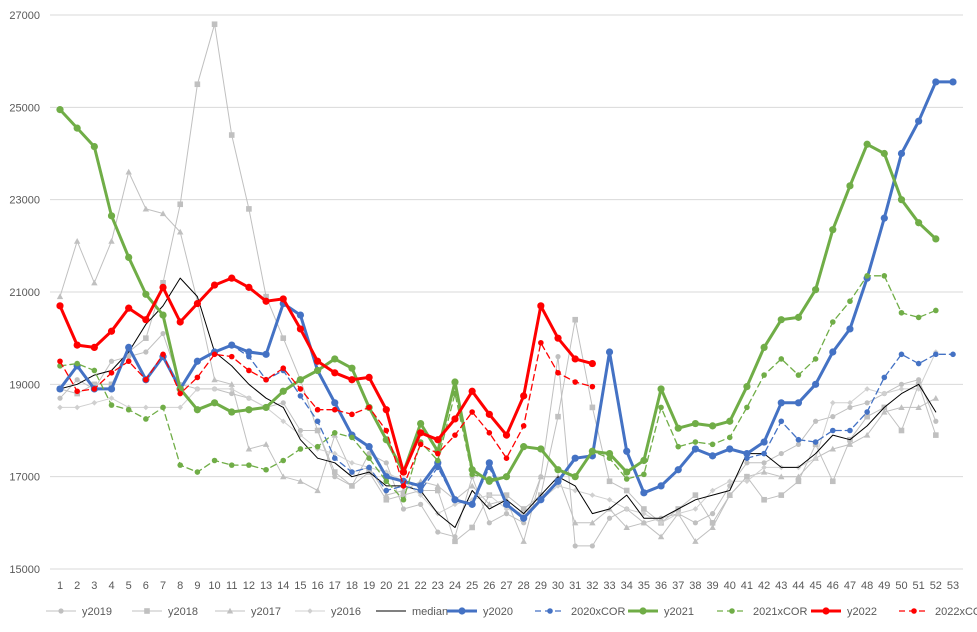 This screenshot has width=977, height=632. What do you see at coordinates (214, 586) in the screenshot?
I see `x-tick-label: 10` at bounding box center [214, 586].